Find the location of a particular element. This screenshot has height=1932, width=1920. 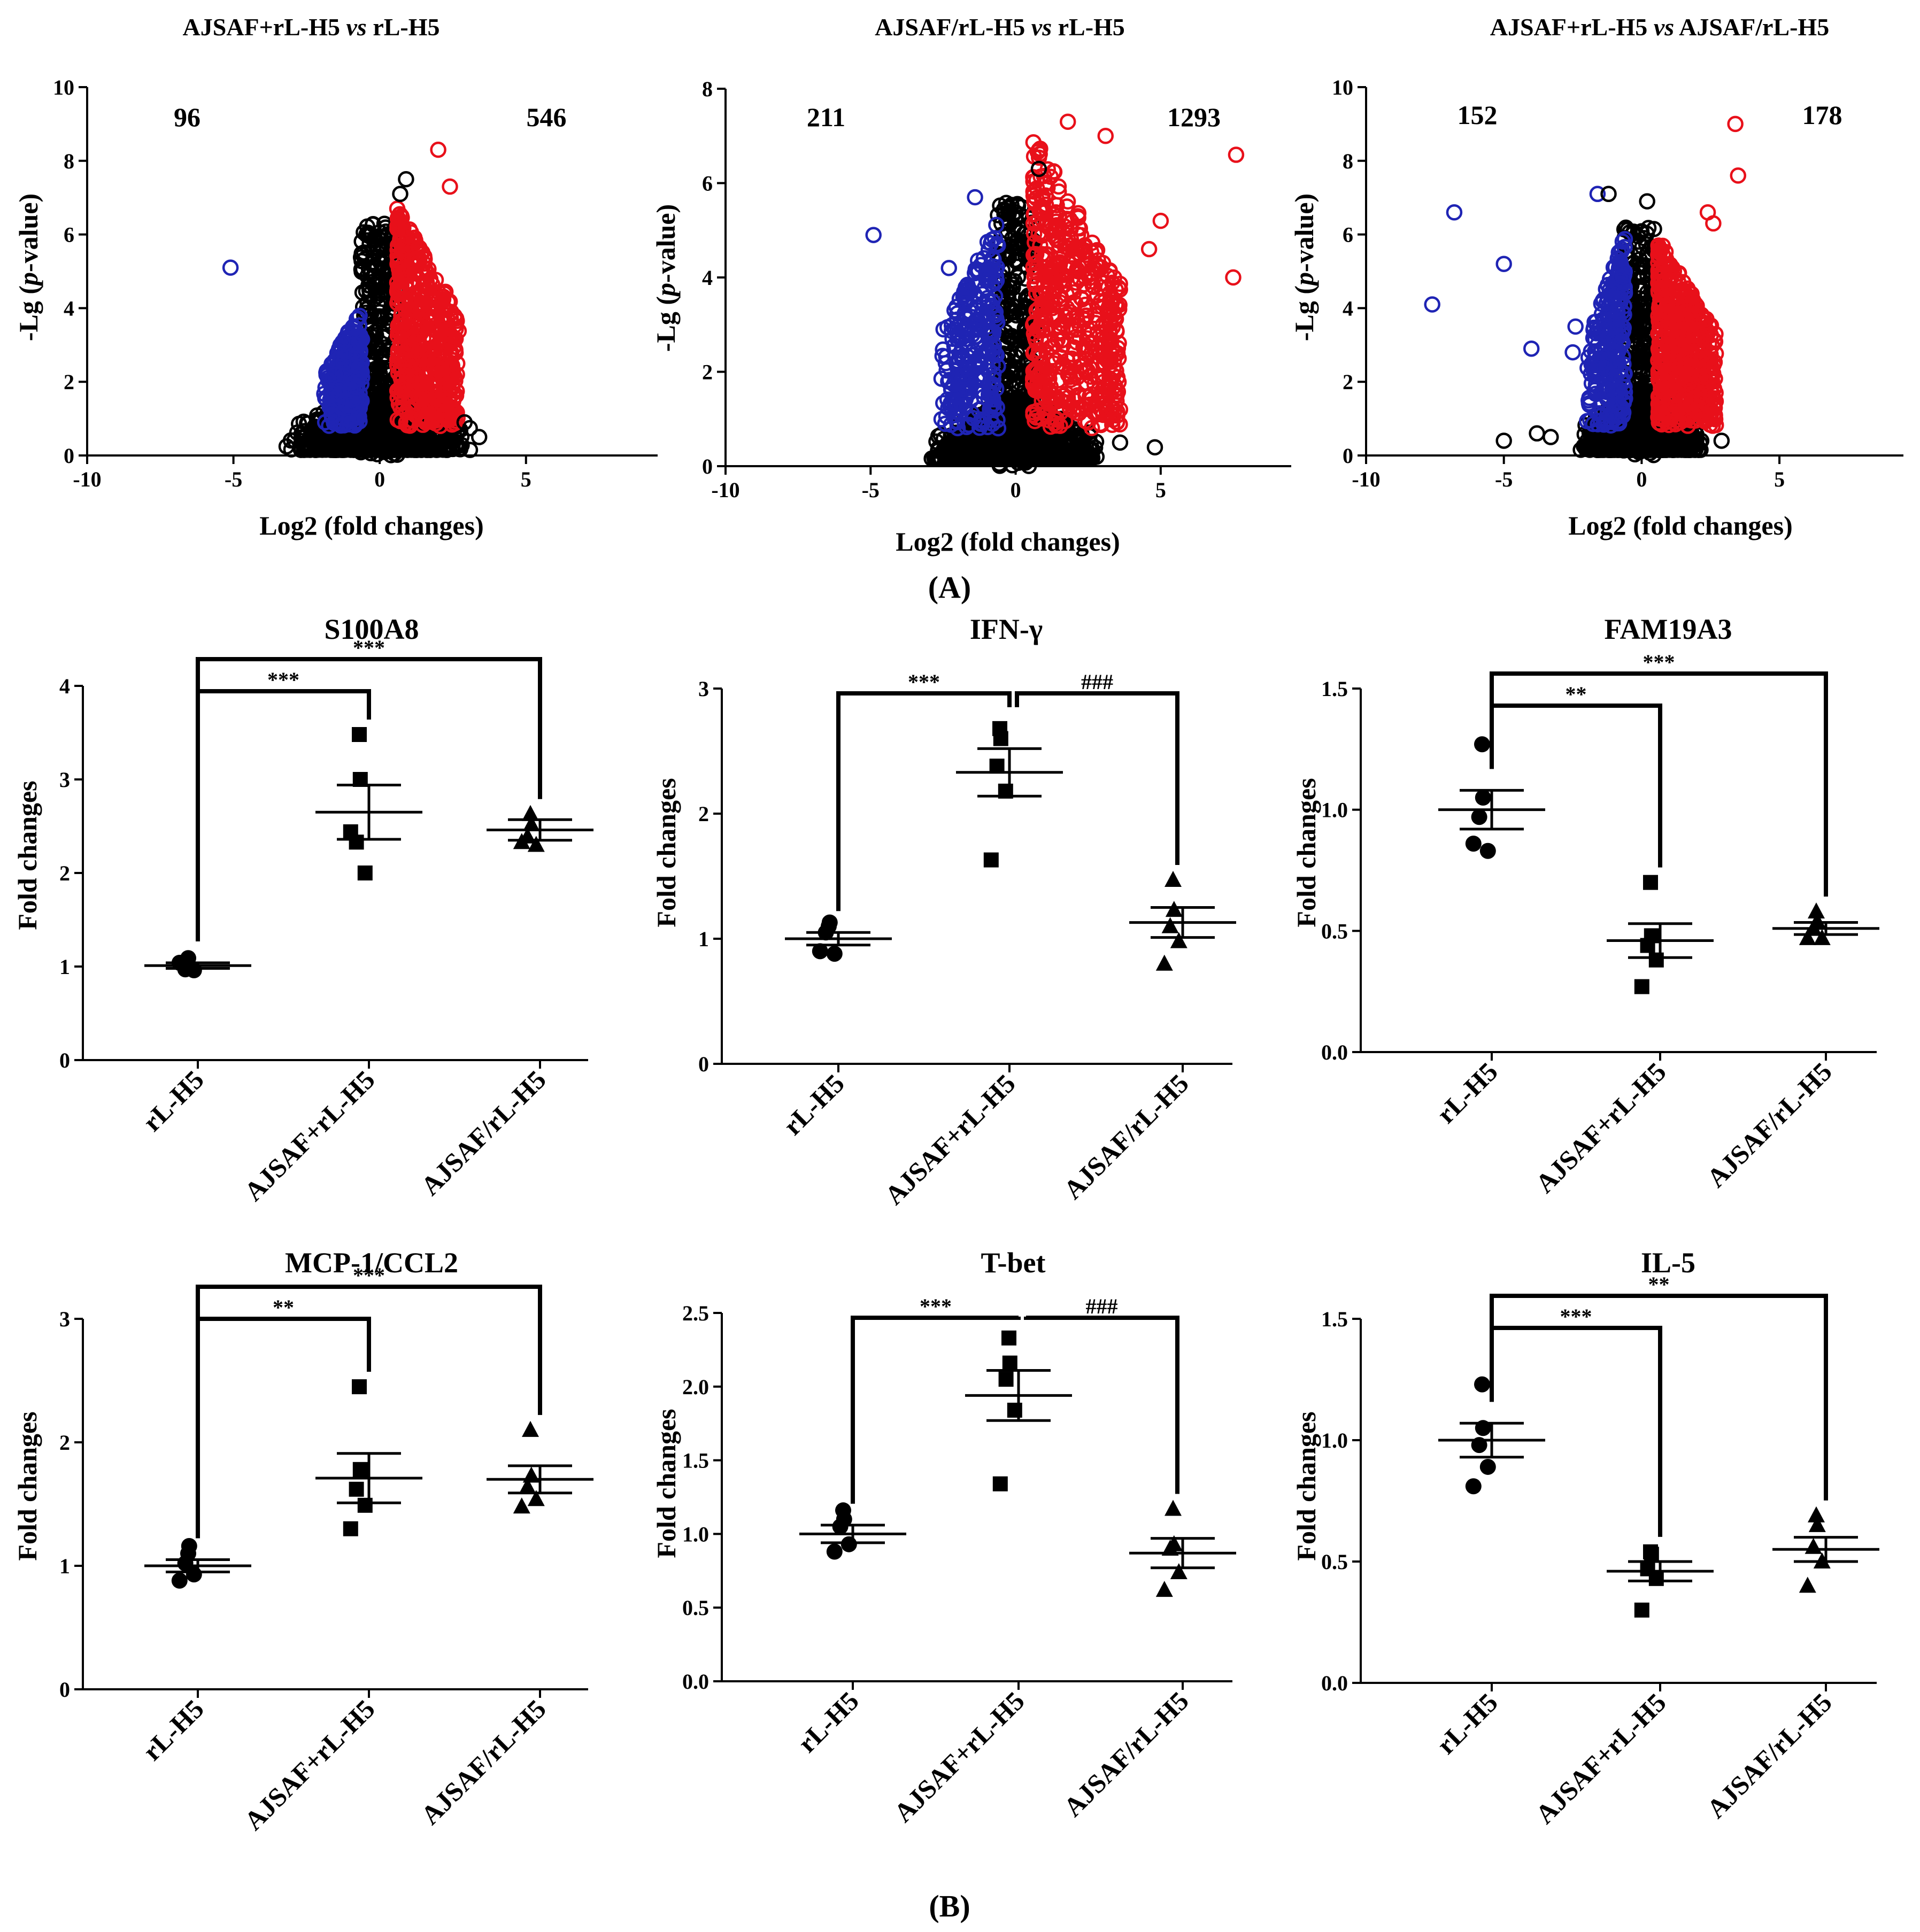

v2-x-tick-label: 0 is located at coordinates (1016, 490).